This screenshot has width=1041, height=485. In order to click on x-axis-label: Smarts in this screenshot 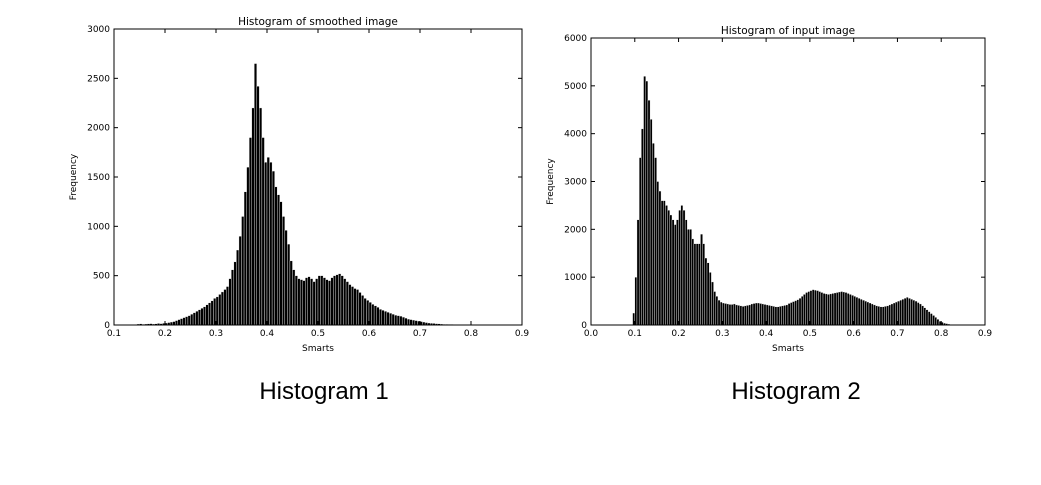, I will do `click(318, 349)`.